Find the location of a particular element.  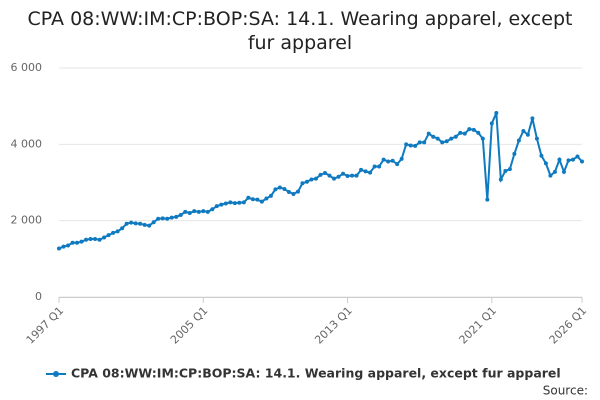

x-tick-label: 2021 Q1 is located at coordinates (478, 325).